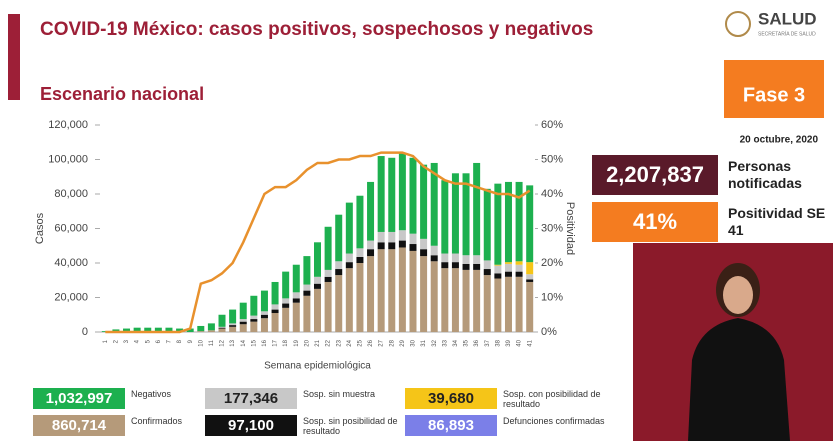 The image size is (838, 441). I want to click on x-tick-label: 33, so click(445, 342).